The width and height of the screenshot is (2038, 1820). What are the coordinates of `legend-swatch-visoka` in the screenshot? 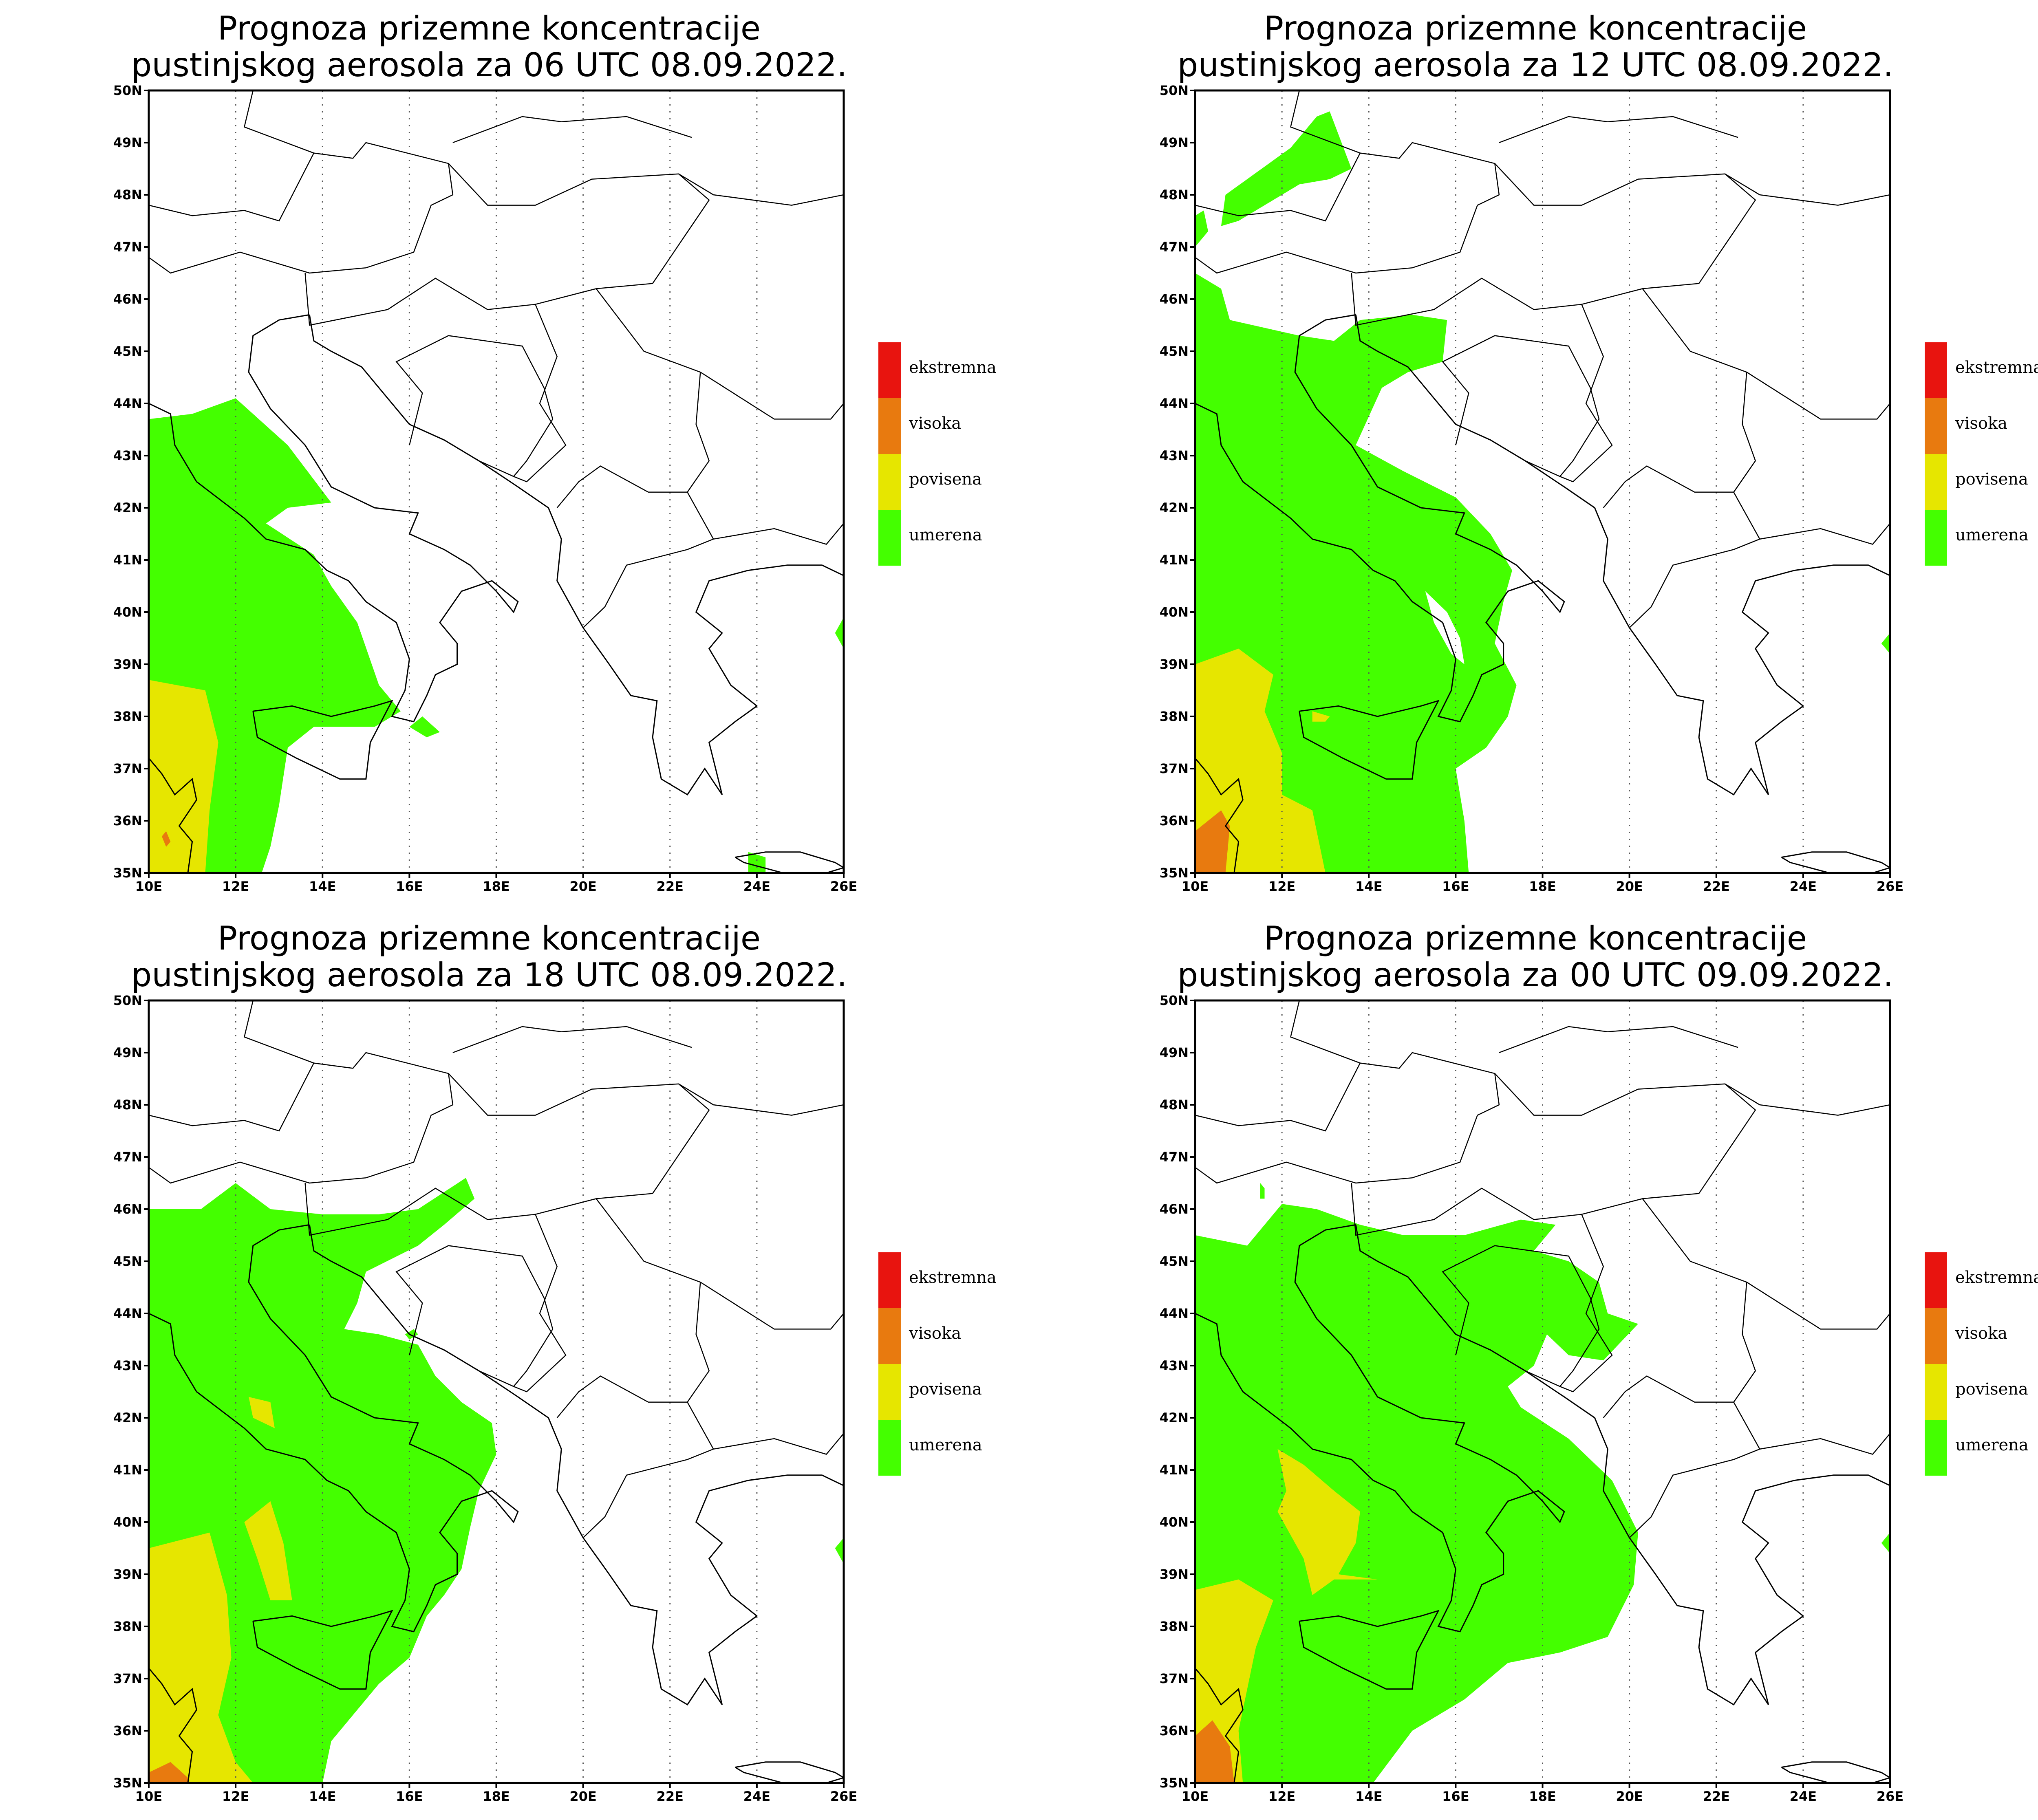 It's located at (889, 1336).